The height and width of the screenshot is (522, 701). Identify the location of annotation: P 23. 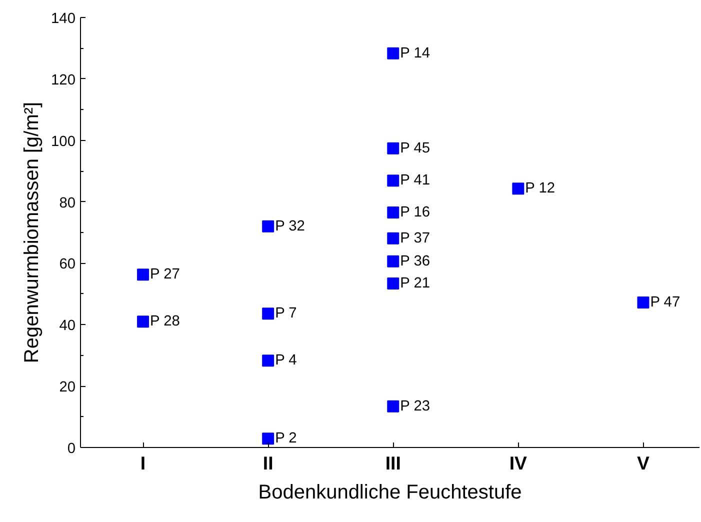
(415, 406).